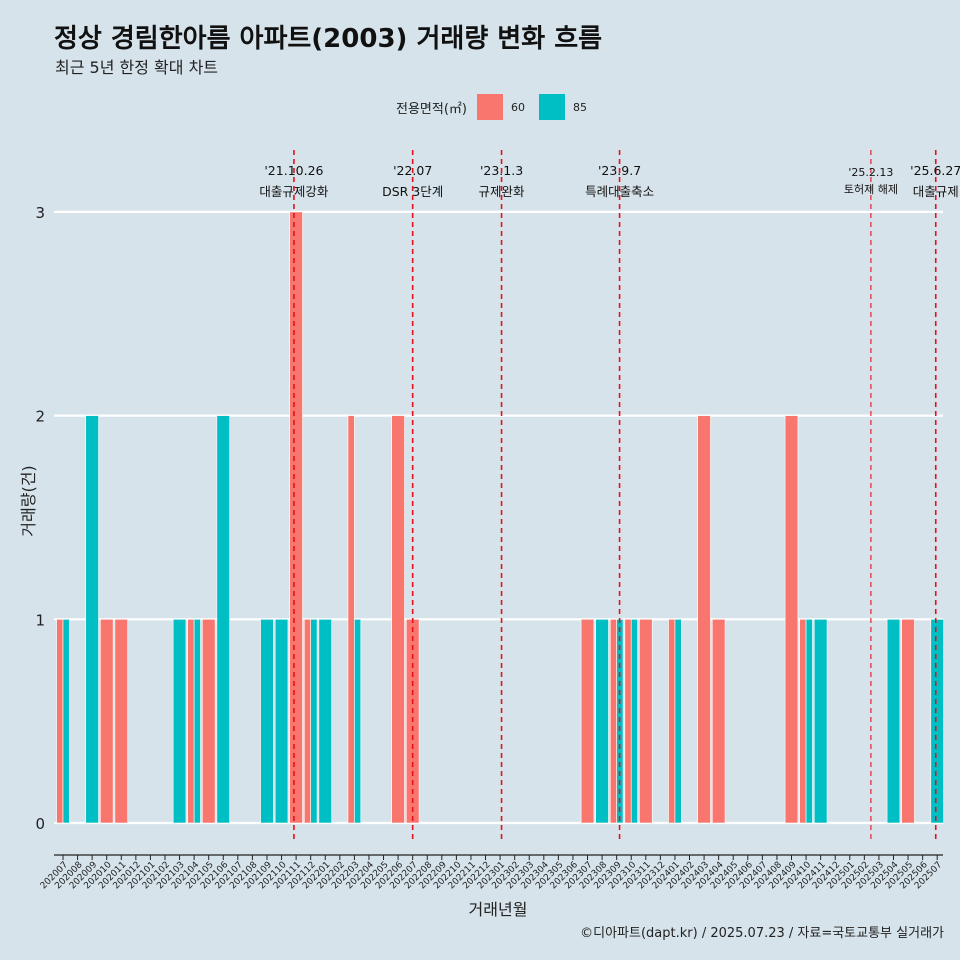 The image size is (960, 960). Describe the element at coordinates (412, 191) in the screenshot. I see `event-name-label: DSR 3단계` at that location.